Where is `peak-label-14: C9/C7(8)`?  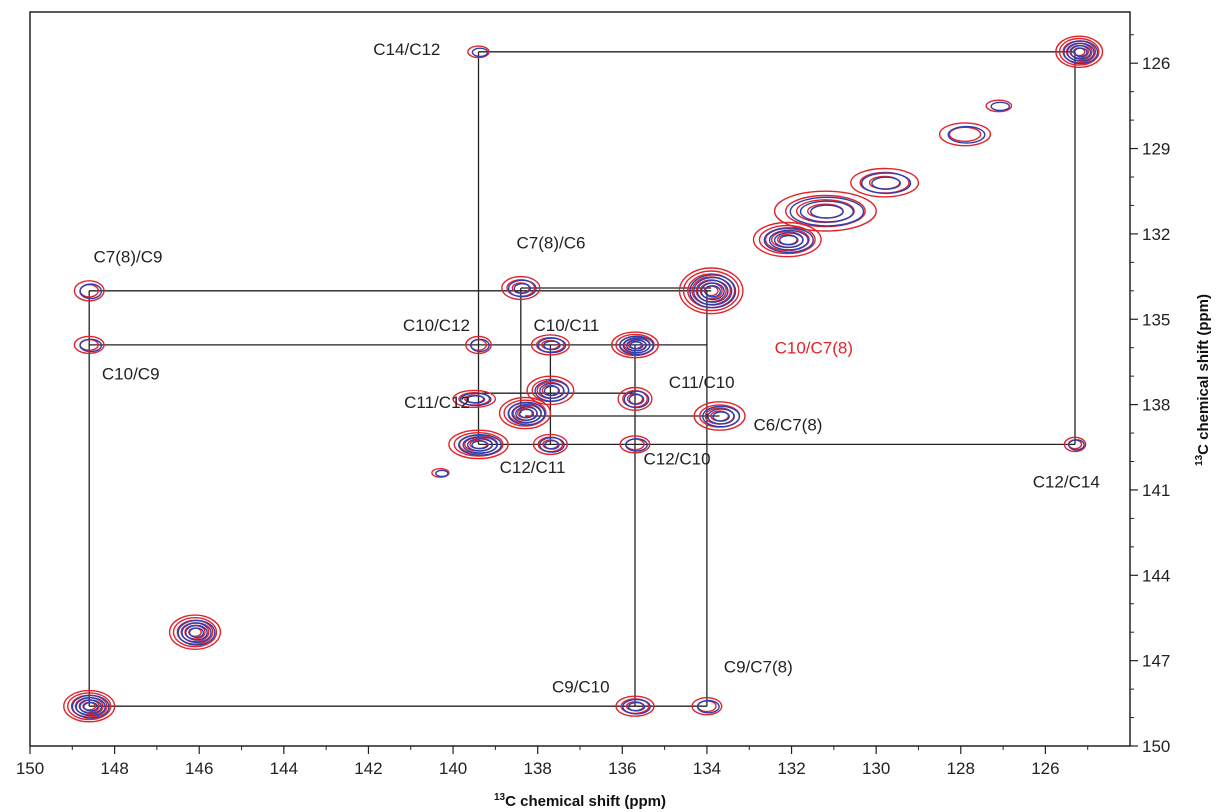
peak-label-14: C9/C7(8) is located at coordinates (758, 666).